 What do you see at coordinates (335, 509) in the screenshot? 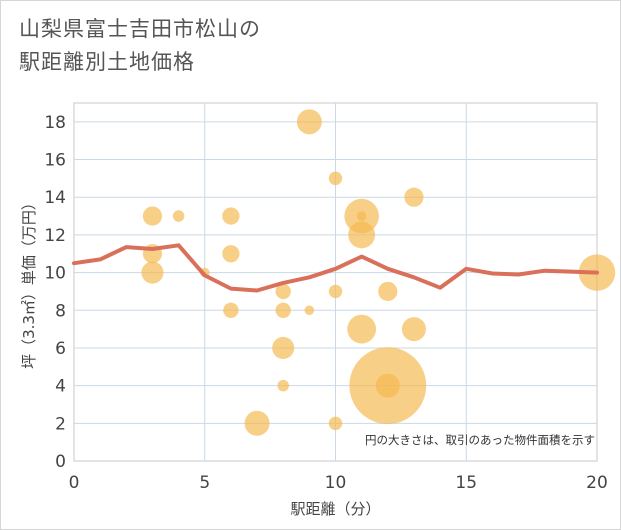
I see `x-axis-label: 駅距離（分）` at bounding box center [335, 509].